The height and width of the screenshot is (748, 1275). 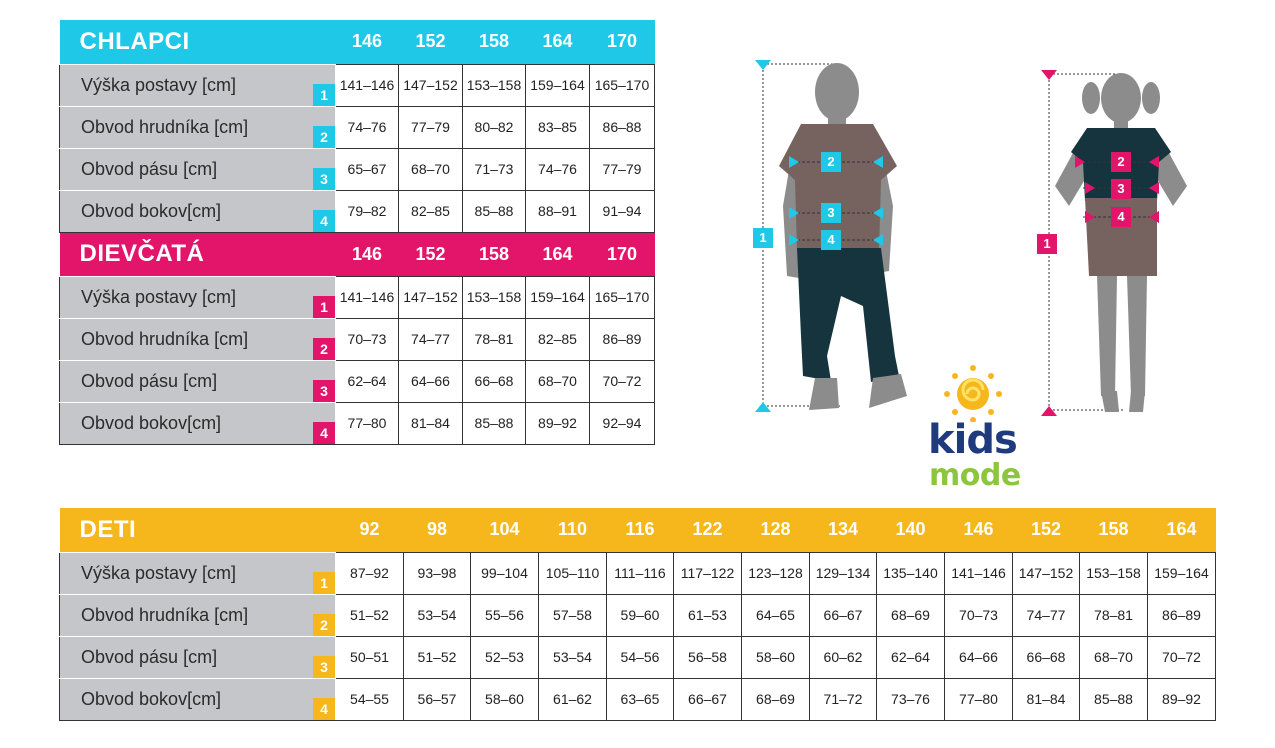 What do you see at coordinates (367, 85) in the screenshot?
I see `value-cell: 141–146` at bounding box center [367, 85].